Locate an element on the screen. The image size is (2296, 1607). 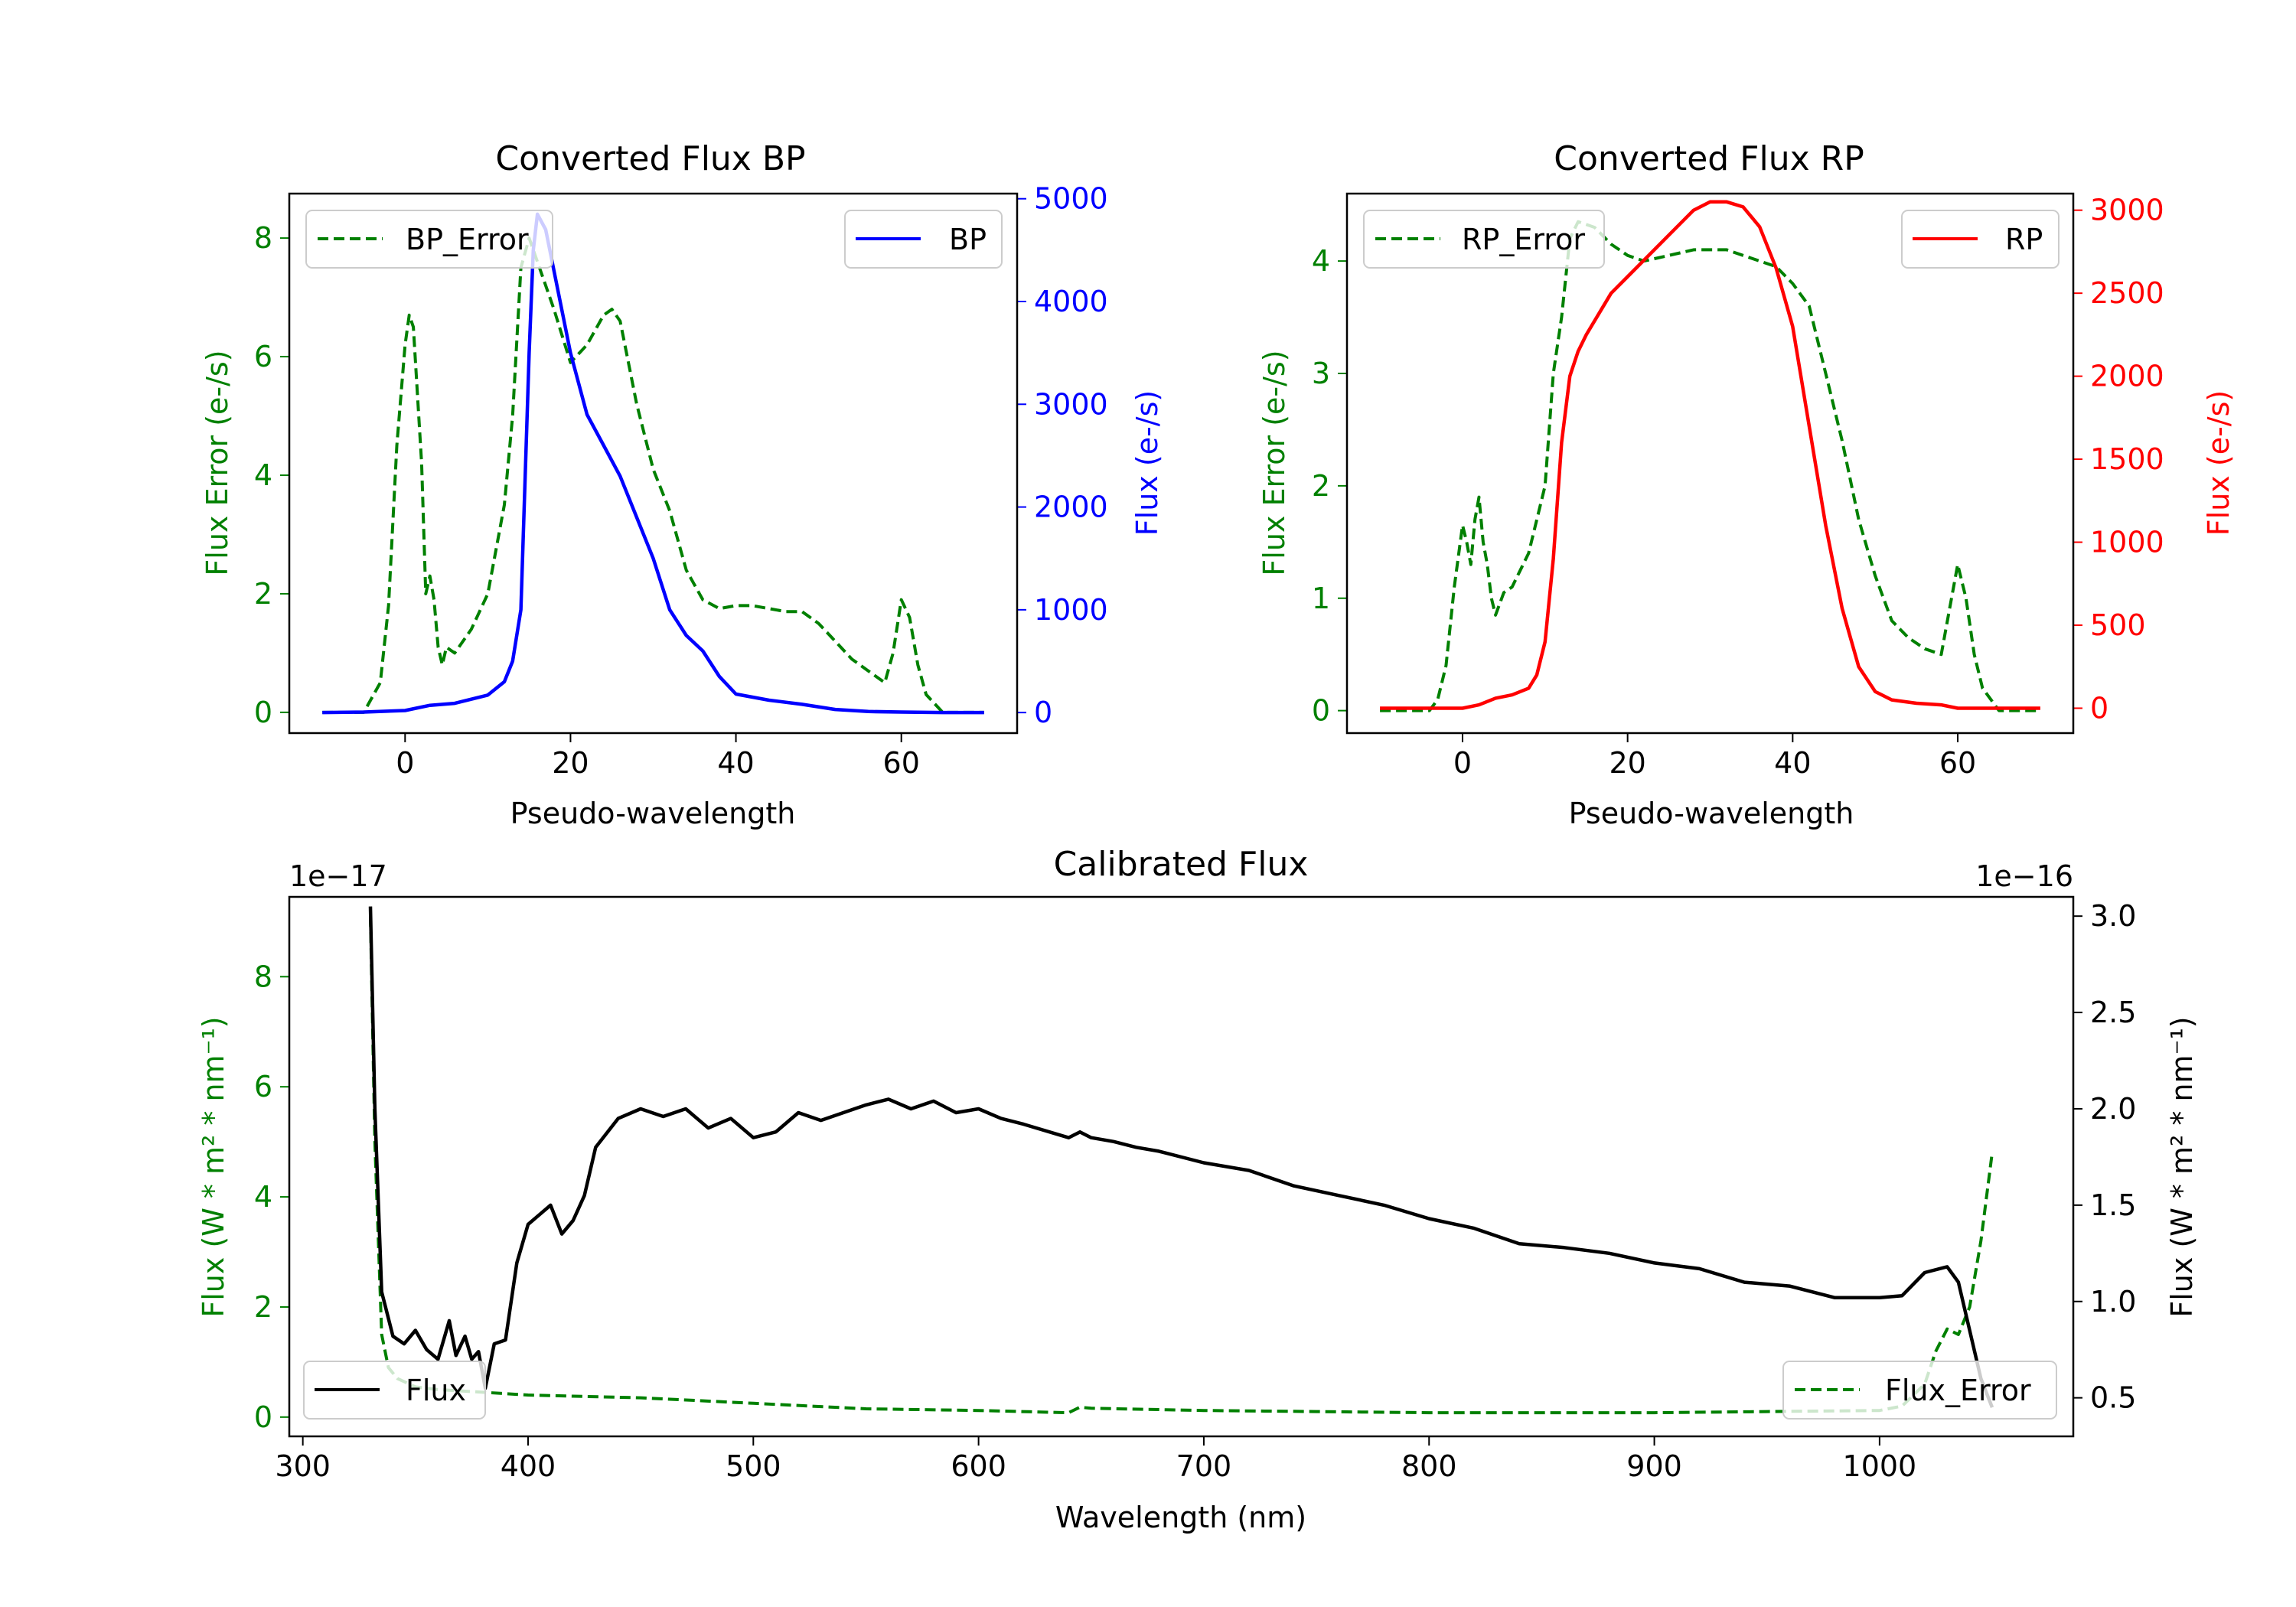
y-tick-label-right: 2.5 is located at coordinates (2113, 1012).